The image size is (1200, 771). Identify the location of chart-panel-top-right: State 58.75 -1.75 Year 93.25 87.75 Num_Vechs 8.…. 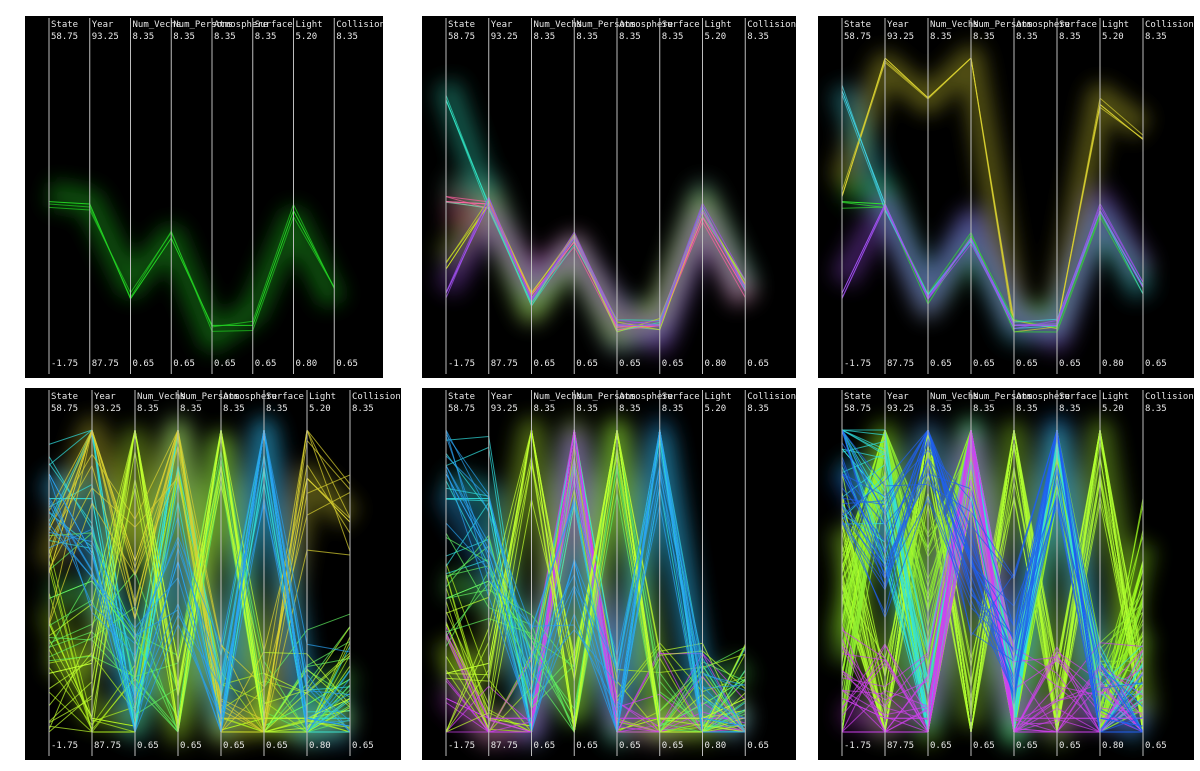
(1006, 197).